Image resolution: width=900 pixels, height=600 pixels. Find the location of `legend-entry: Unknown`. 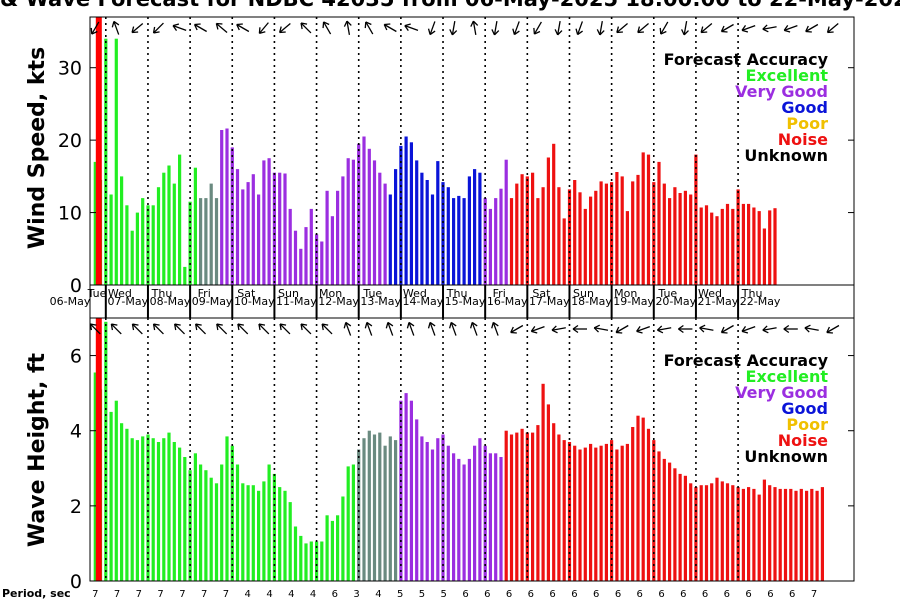

legend-entry: Unknown is located at coordinates (786, 155).